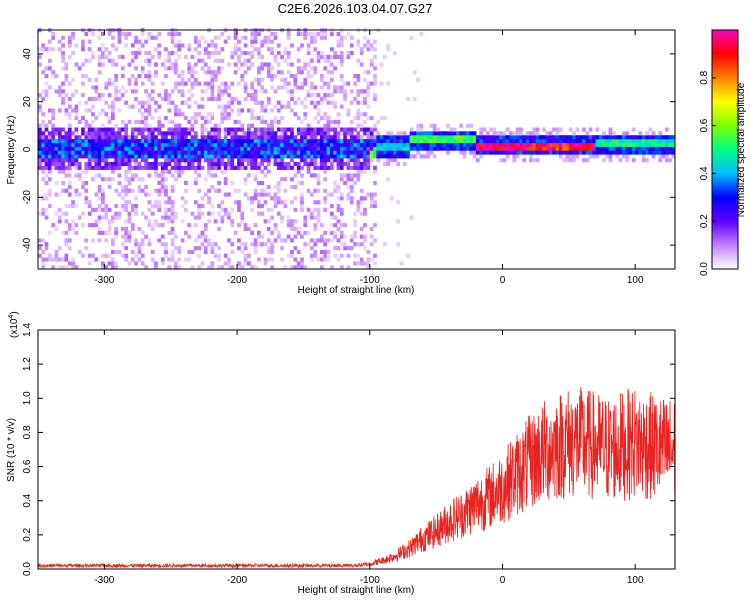 The width and height of the screenshot is (750, 605). What do you see at coordinates (27, 398) in the screenshot?
I see `y-tick-label: 1.0` at bounding box center [27, 398].